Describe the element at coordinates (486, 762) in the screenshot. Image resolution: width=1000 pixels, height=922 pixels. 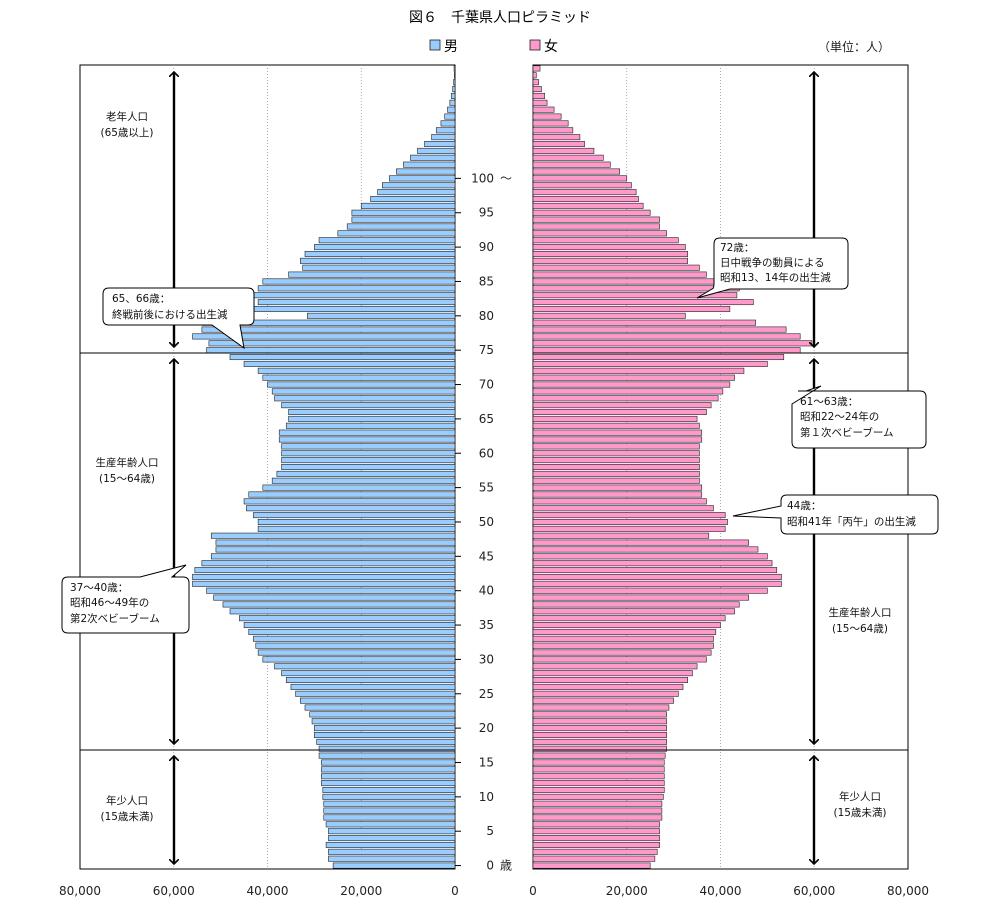
I see `age-label-15: 15` at that location.